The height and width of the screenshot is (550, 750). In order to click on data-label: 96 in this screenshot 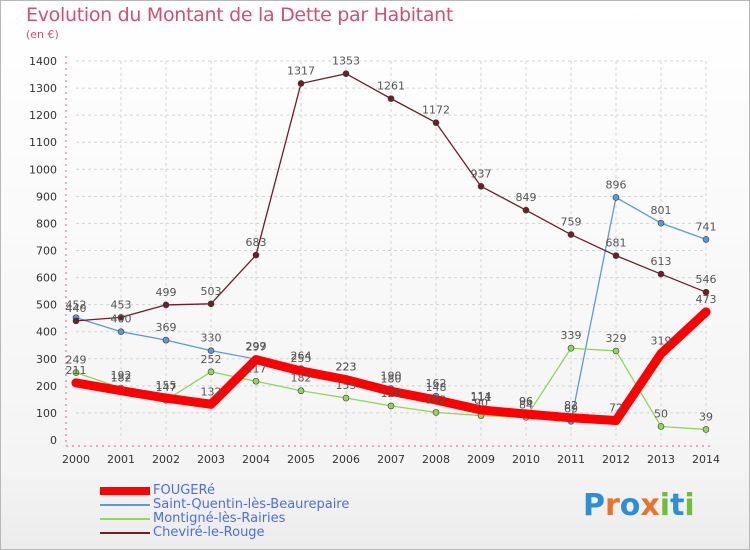, I will do `click(526, 401)`.